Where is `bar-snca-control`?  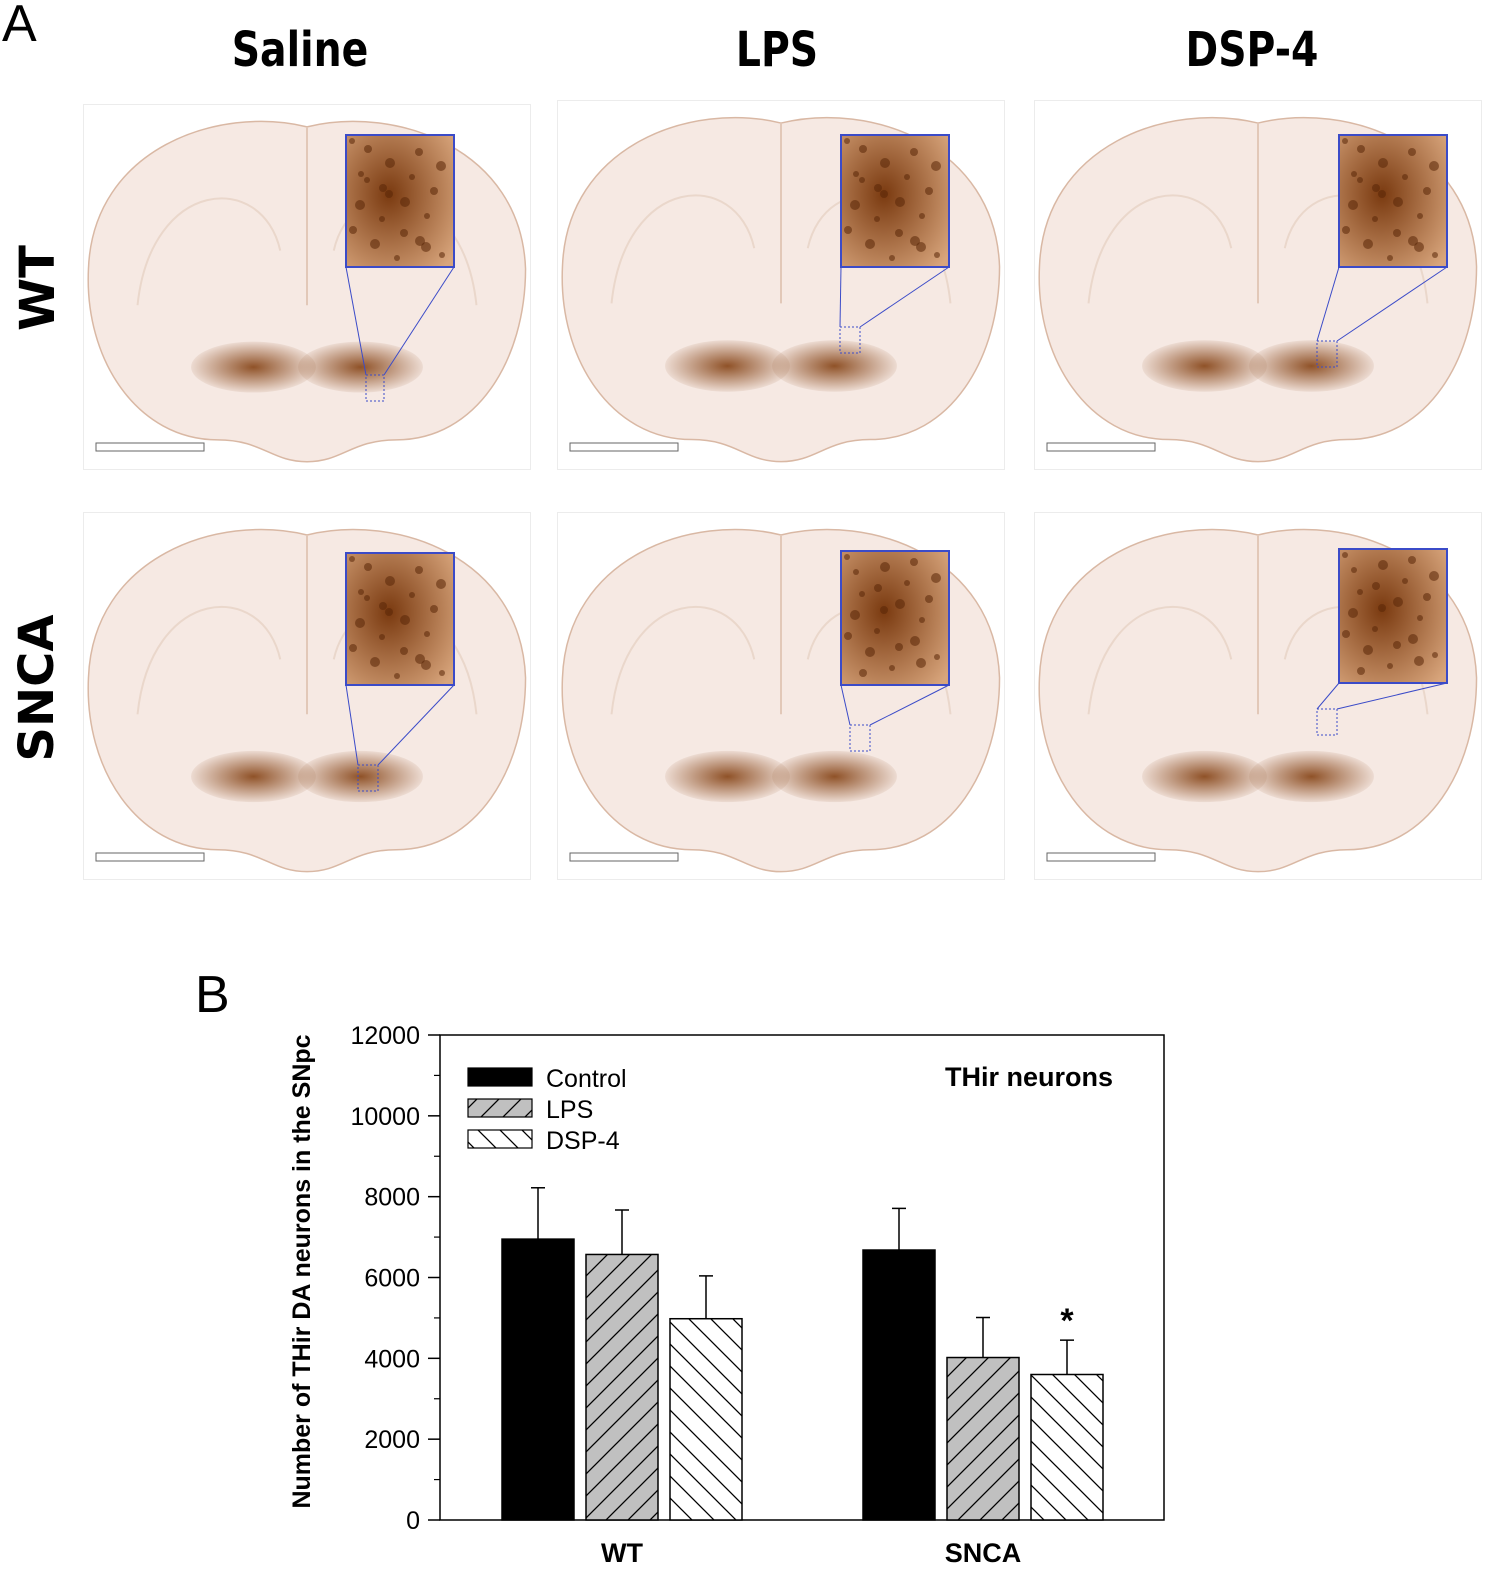 bar-snca-control is located at coordinates (899, 1385).